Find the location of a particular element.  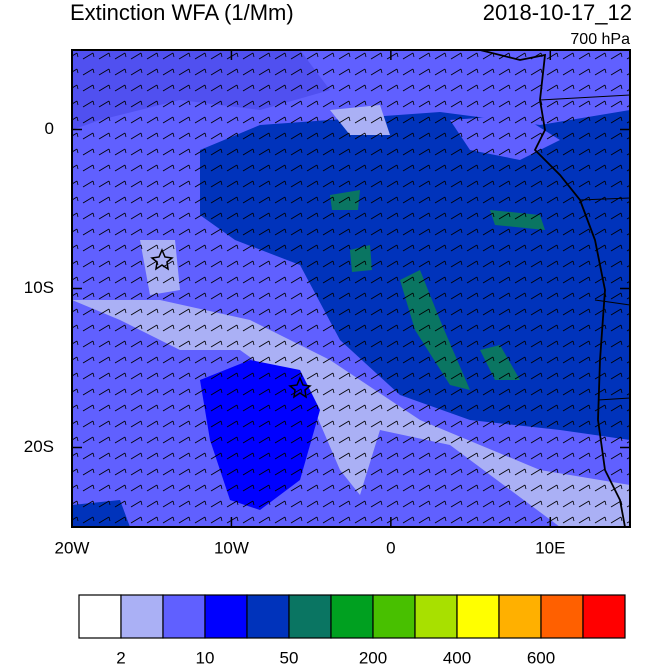

colorbar-label: 50 is located at coordinates (289, 657).